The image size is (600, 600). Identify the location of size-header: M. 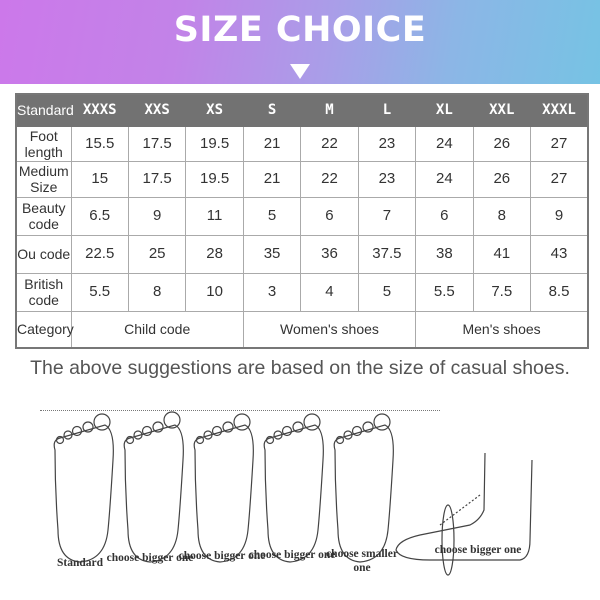
(329, 110).